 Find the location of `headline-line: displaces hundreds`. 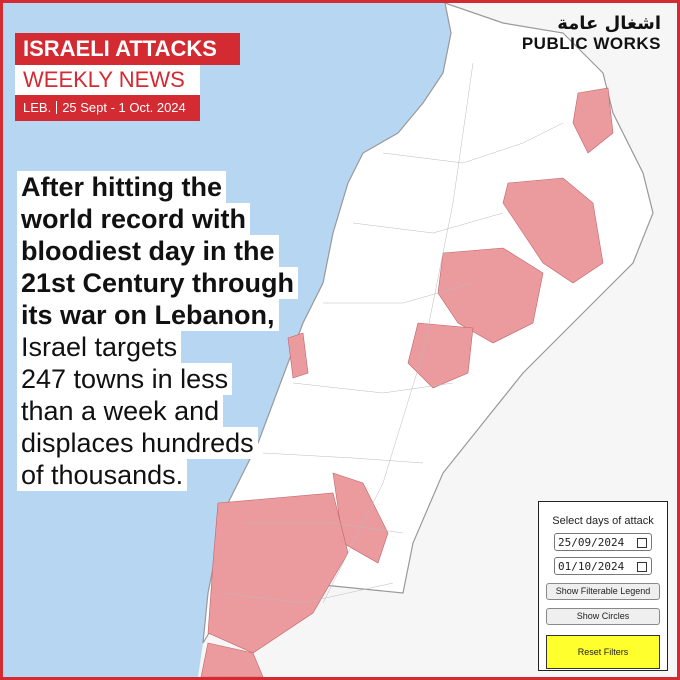

headline-line: displaces hundreds is located at coordinates (137, 443).